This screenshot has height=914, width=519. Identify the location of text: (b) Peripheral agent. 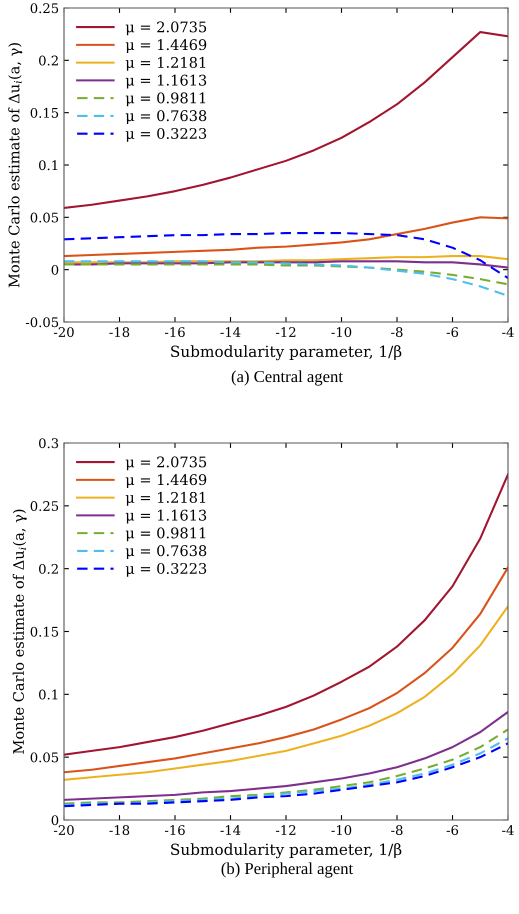
(288, 870).